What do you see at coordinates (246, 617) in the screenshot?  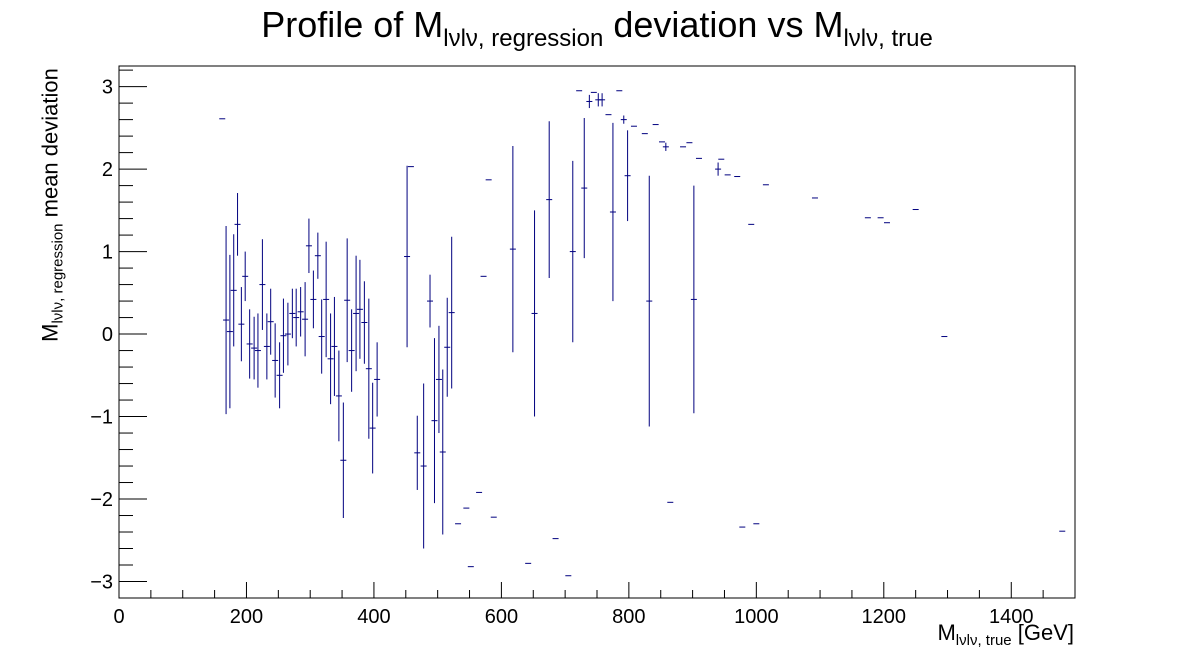 I see `x-tick-label: 200` at bounding box center [246, 617].